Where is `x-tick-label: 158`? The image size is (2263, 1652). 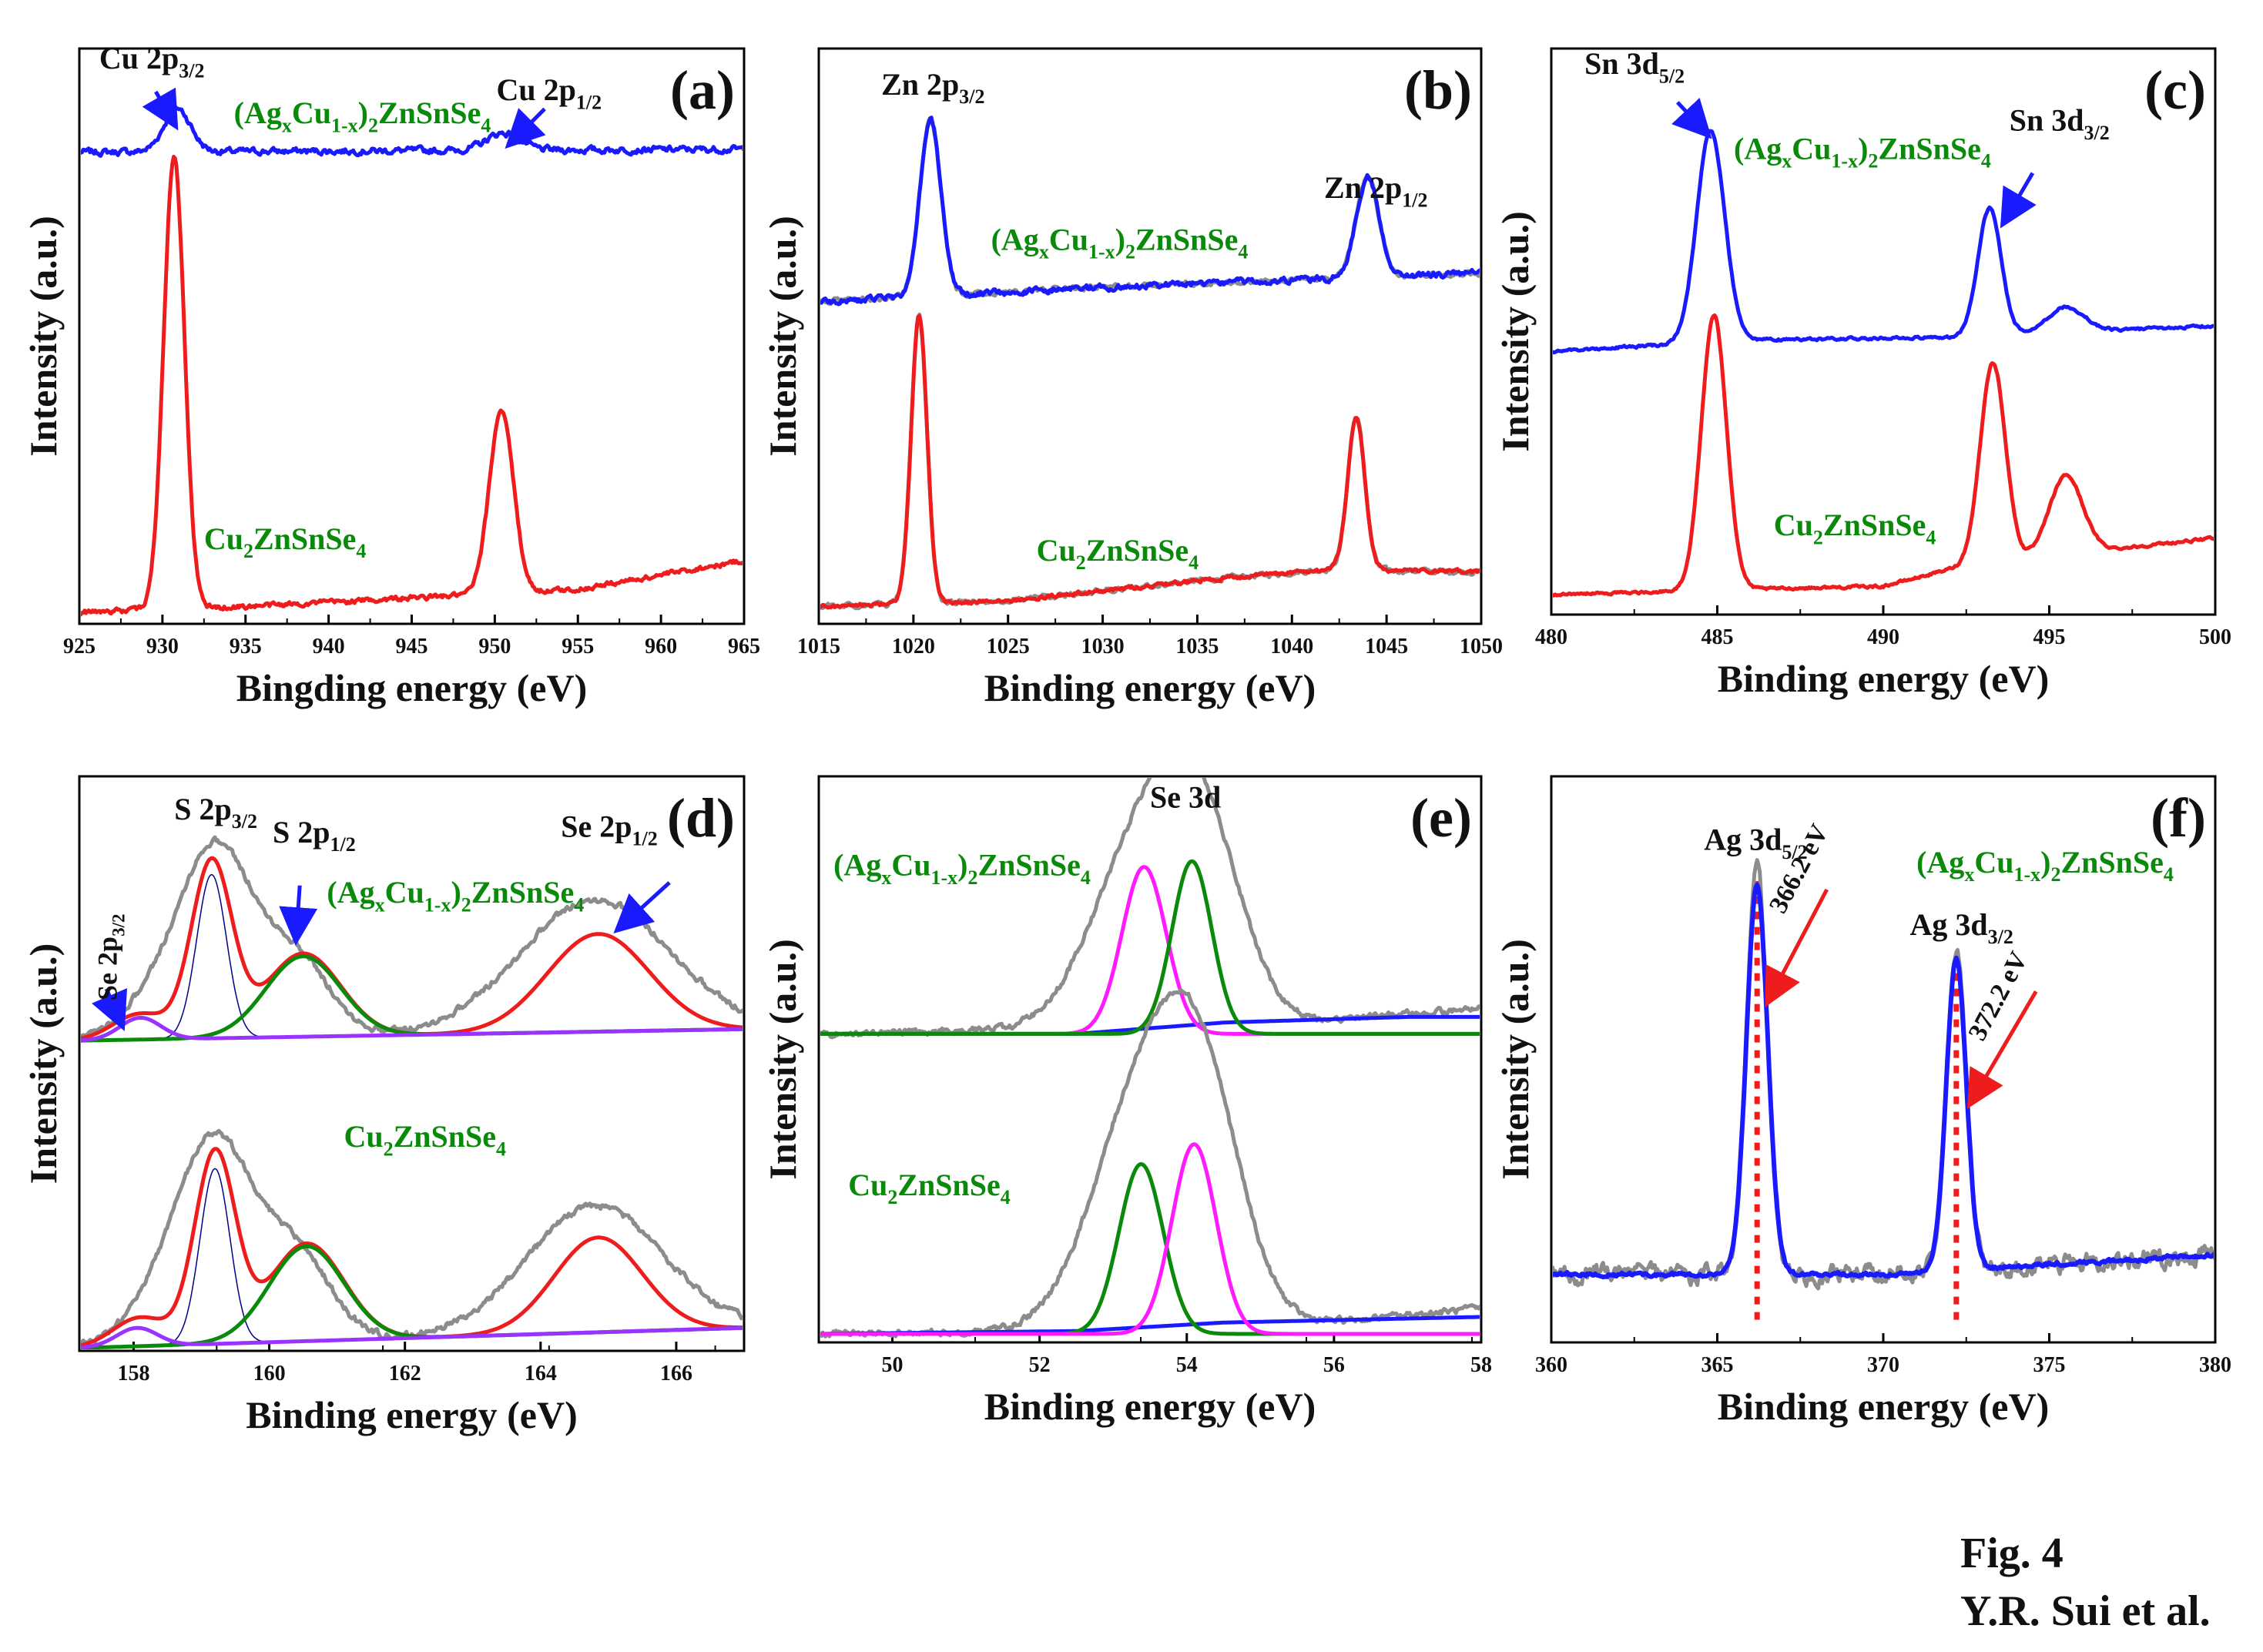
x-tick-label: 158 is located at coordinates (133, 1374).